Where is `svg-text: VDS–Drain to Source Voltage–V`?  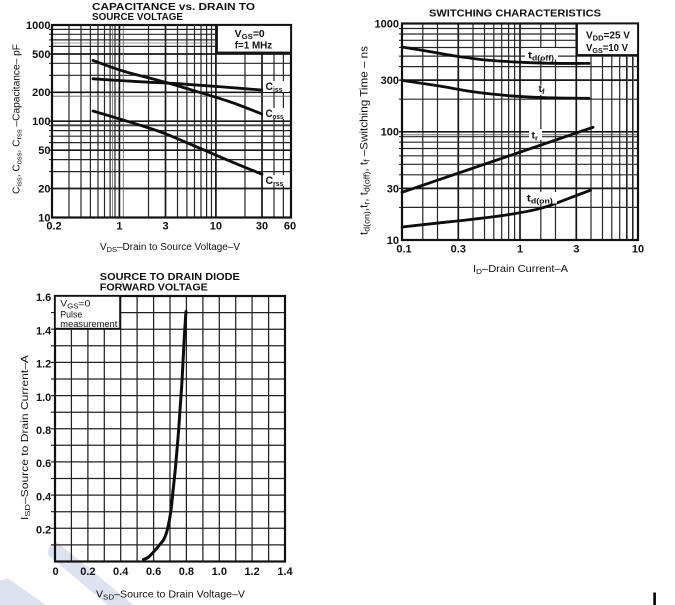
svg-text: VDS–Drain to Source Voltage–V is located at coordinates (170, 248).